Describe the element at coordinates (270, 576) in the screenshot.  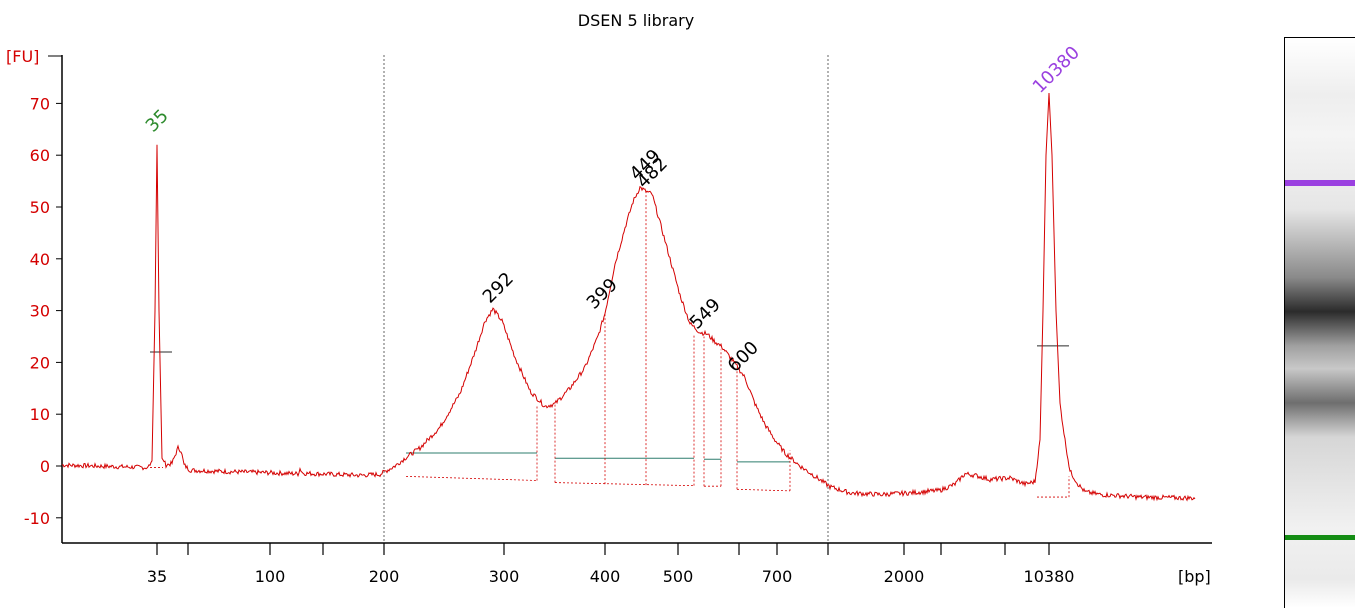
I see `x-tick-label: 100` at that location.